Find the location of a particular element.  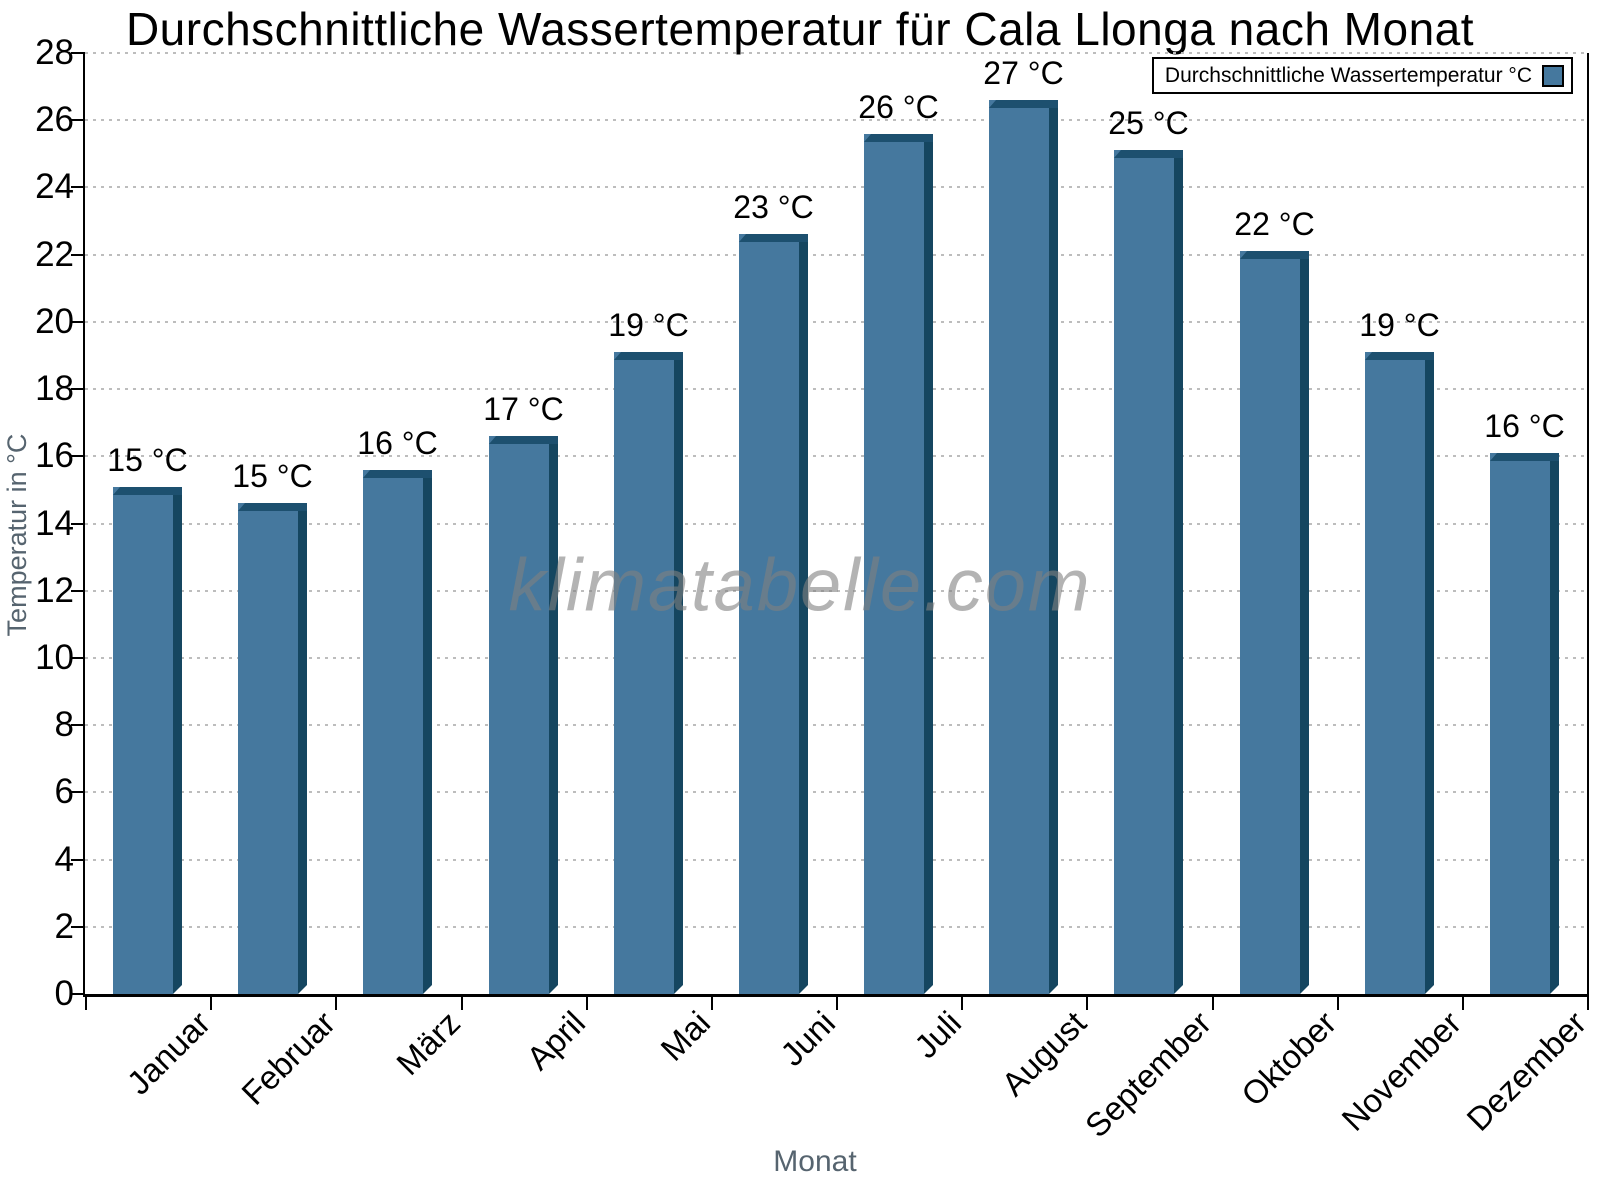

y-axis-tick-label: 14 is located at coordinates (54, 523).